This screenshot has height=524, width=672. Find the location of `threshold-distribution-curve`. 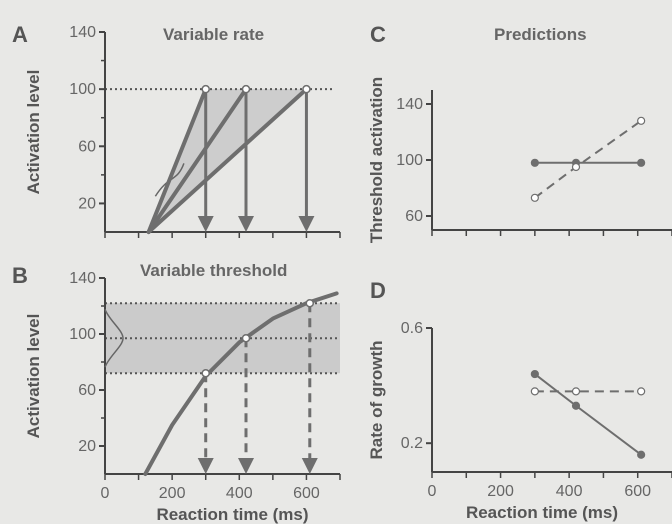

threshold-distribution-curve is located at coordinates (114, 338).